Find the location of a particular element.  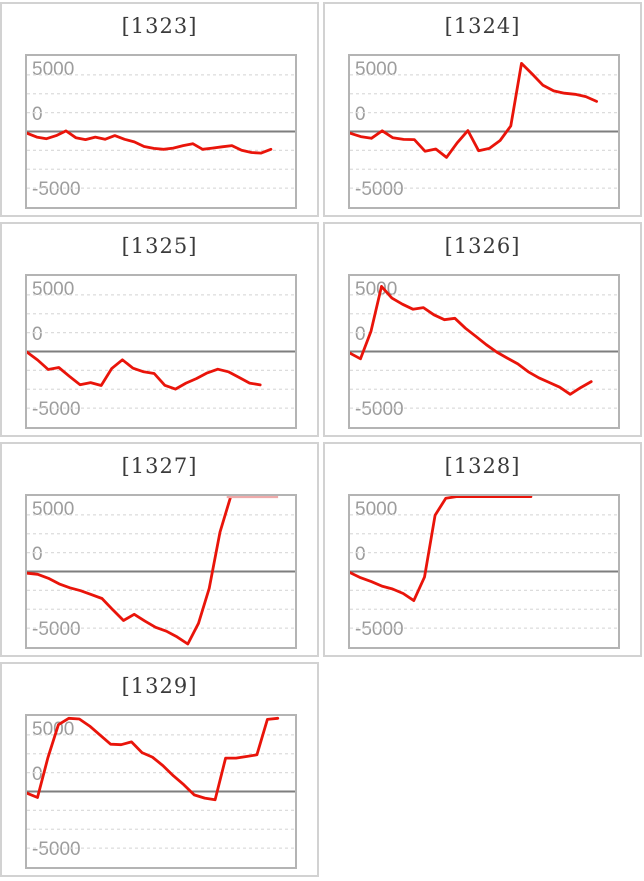

machine-number-title: [1325] is located at coordinates (159, 246).